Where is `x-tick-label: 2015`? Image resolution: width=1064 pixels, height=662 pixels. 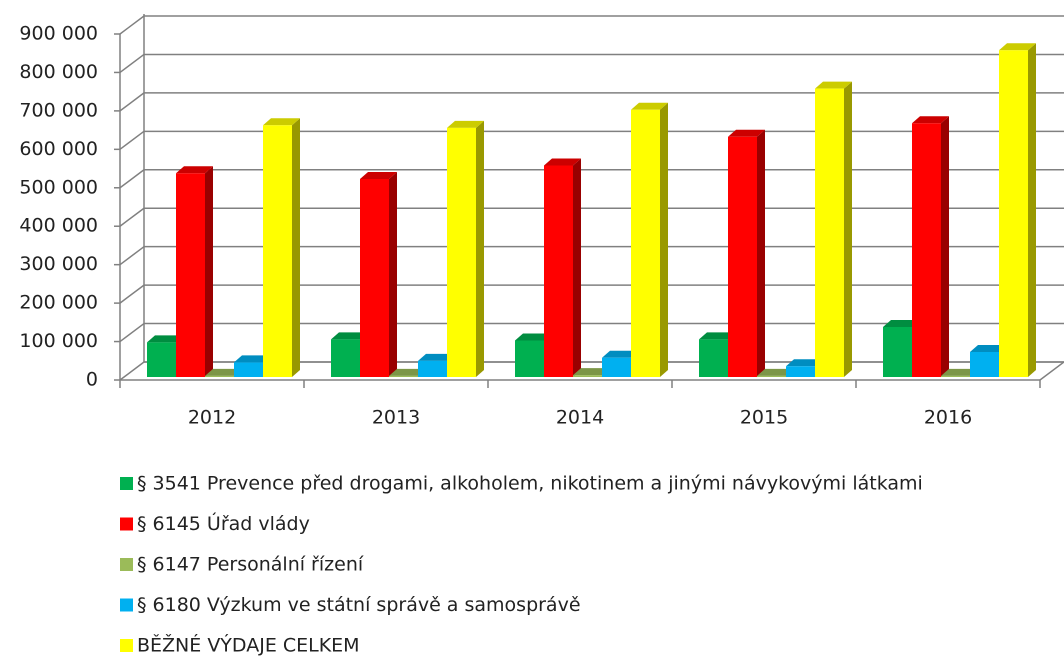 x-tick-label: 2015 is located at coordinates (764, 418).